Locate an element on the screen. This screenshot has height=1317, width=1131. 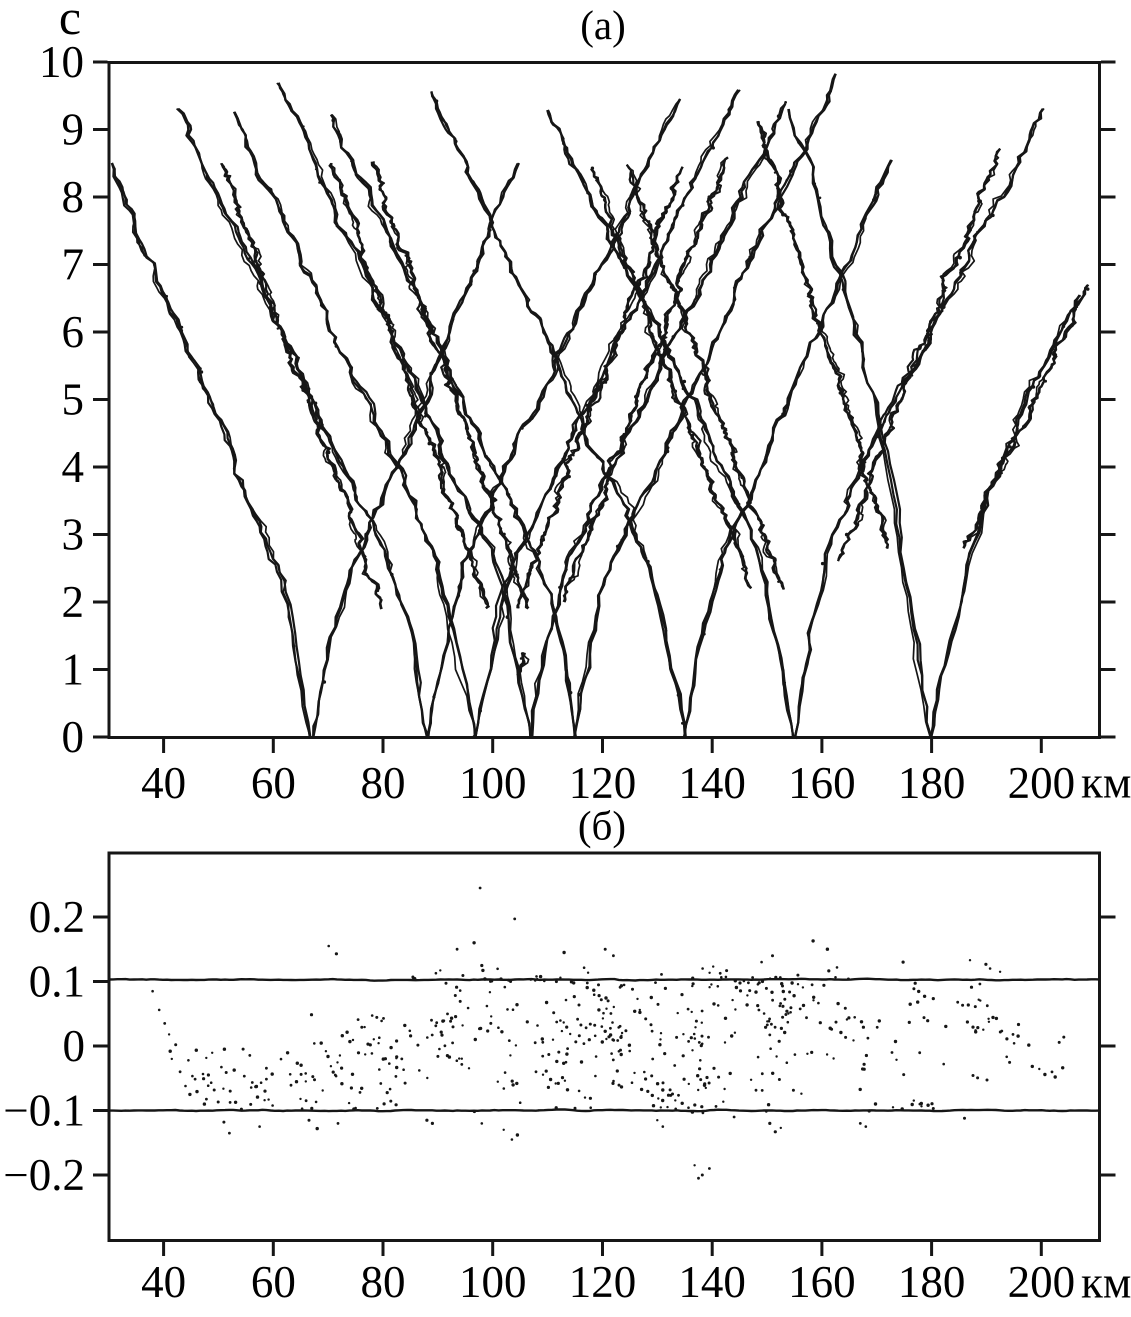
svg-text: 1 is located at coordinates (73, 670).